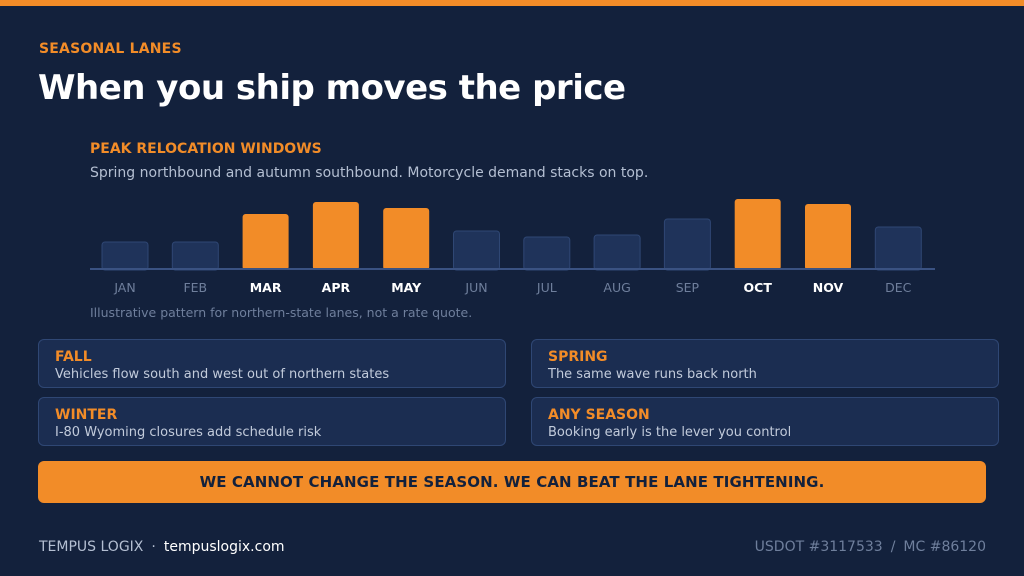  Describe the element at coordinates (406, 239) in the screenshot. I see `bar-may` at that location.